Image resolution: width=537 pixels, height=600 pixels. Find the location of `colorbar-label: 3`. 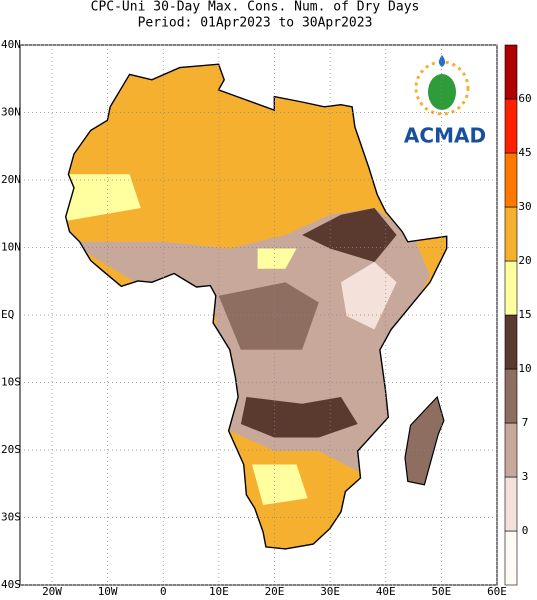

colorbar-label: 3 is located at coordinates (525, 476).